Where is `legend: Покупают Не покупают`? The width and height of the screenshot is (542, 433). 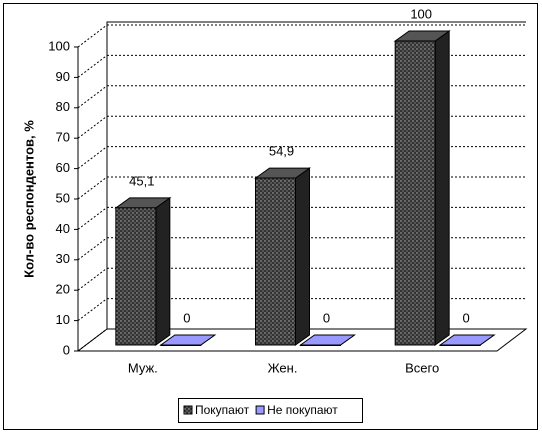
legend: Покупают Не покупают is located at coordinates (270, 410).